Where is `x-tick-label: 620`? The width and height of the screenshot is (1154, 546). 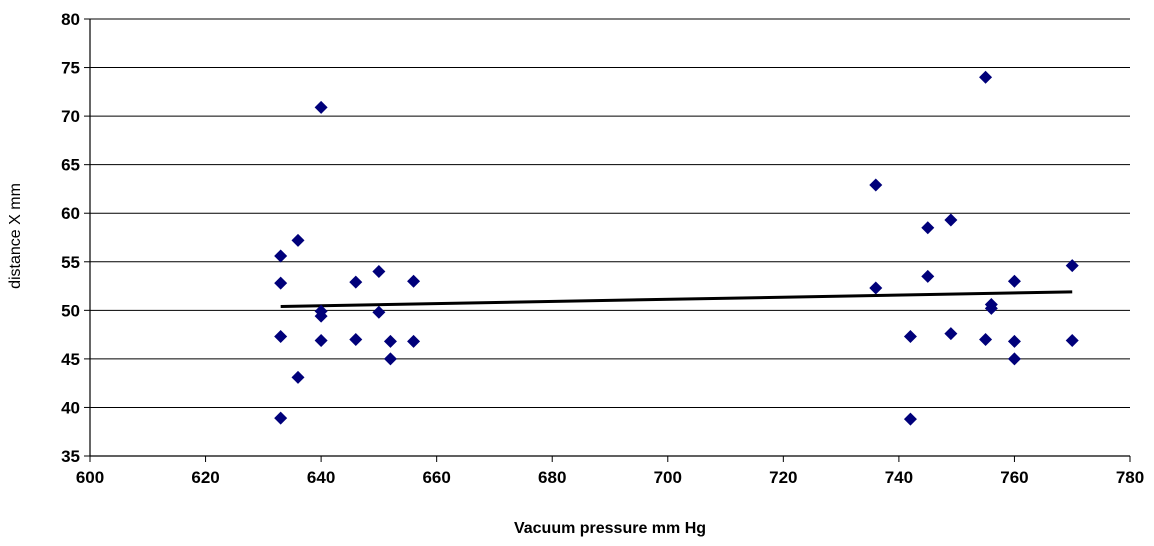
x-tick-label: 620 is located at coordinates (205, 477).